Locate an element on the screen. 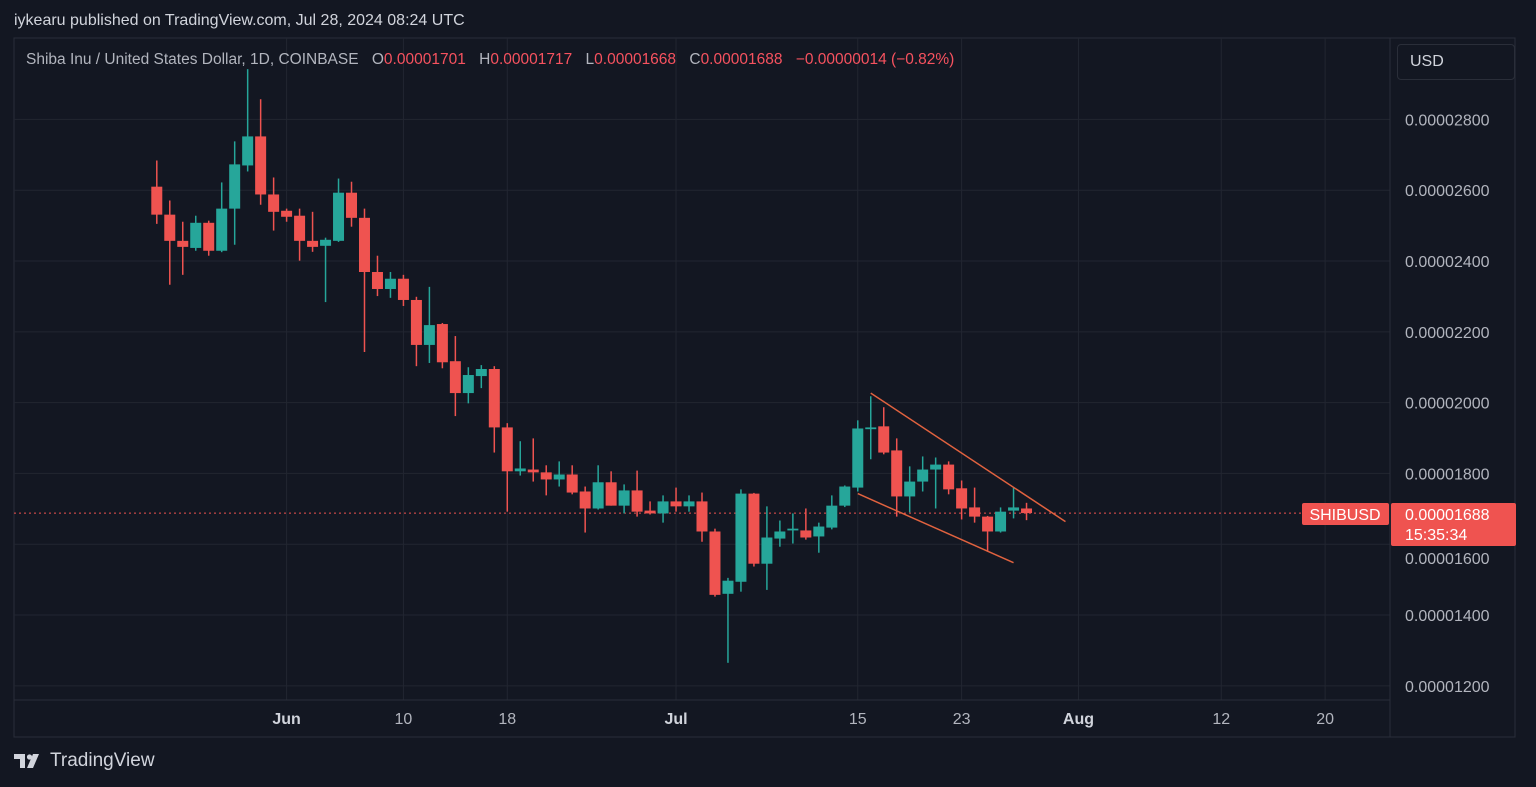 This screenshot has height=787, width=1536. high-value: 0.00001717 is located at coordinates (531, 59).